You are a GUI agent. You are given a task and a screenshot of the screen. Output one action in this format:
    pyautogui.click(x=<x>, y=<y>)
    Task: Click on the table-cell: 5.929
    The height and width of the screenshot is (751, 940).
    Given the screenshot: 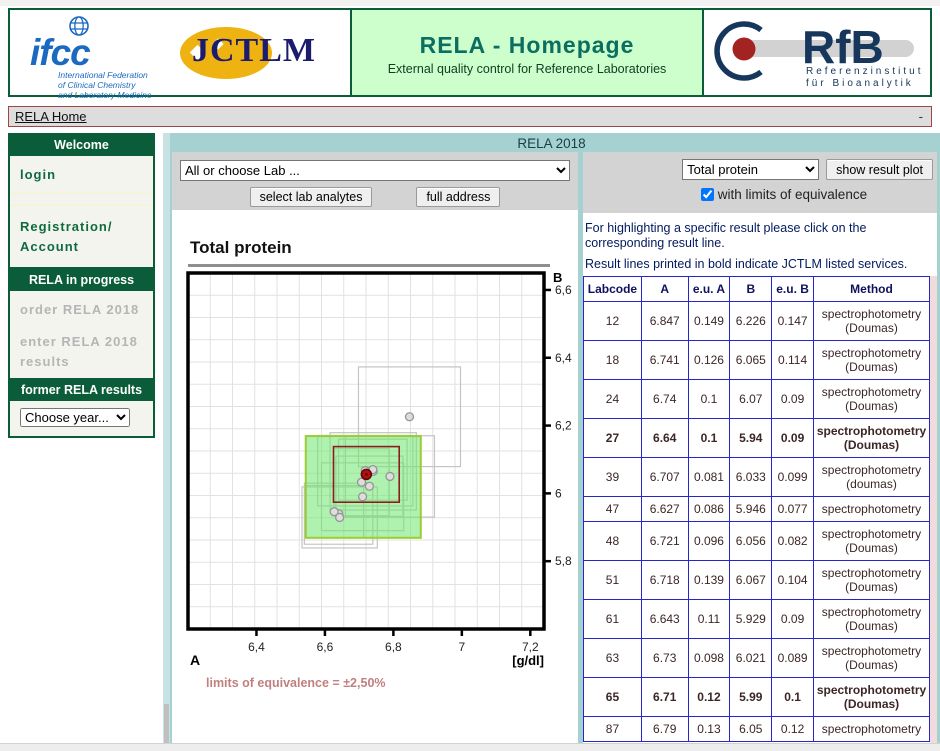 What is the action you would take?
    pyautogui.click(x=751, y=619)
    